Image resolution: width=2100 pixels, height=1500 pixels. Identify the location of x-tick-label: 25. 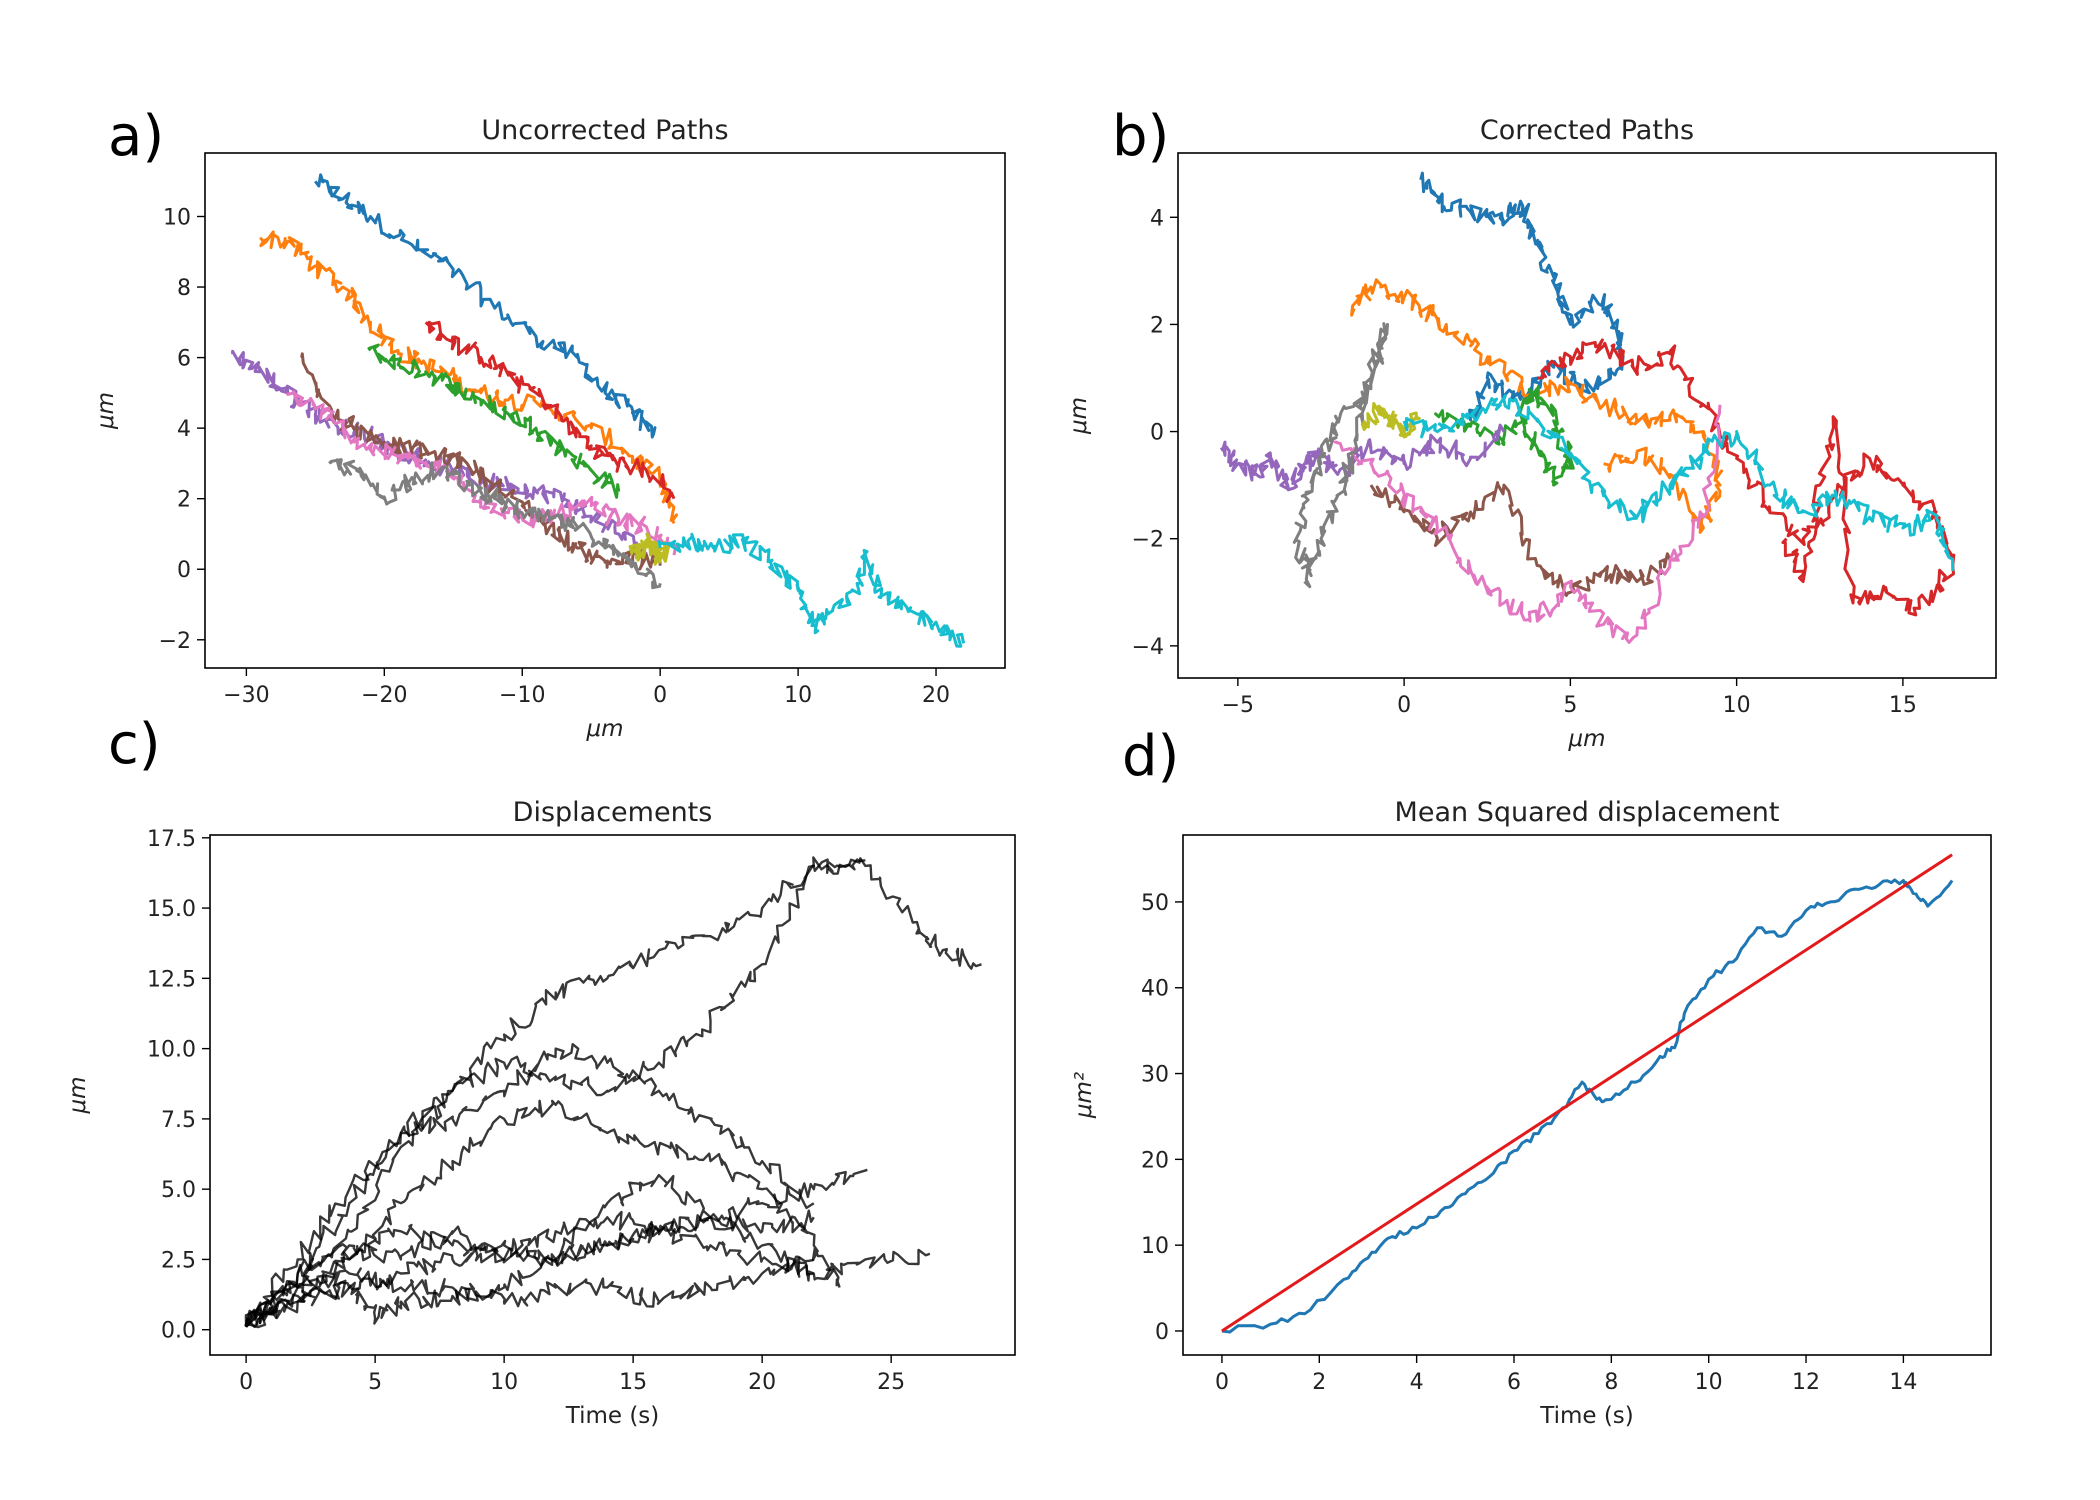
(891, 1382).